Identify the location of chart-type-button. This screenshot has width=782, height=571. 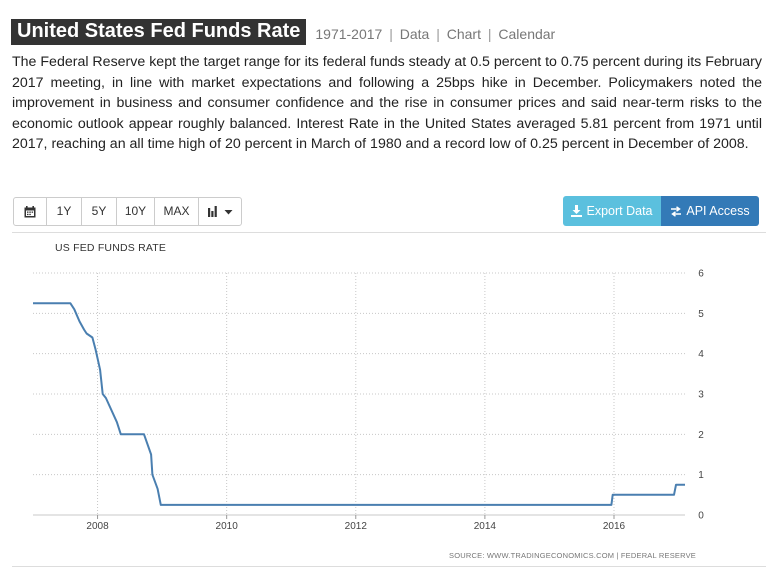
(220, 211).